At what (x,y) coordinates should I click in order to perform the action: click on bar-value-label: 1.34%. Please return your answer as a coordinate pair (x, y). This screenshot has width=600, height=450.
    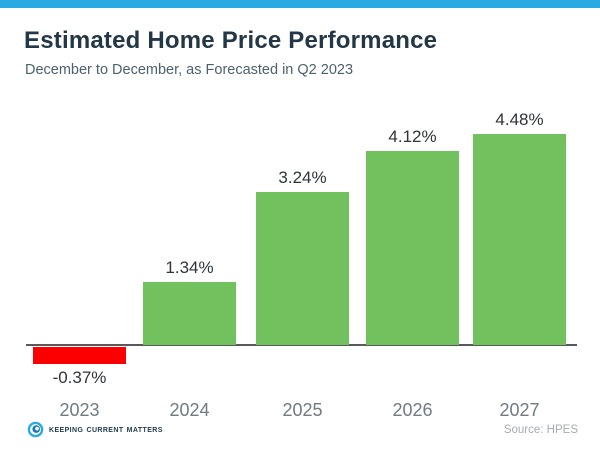
    Looking at the image, I should click on (189, 267).